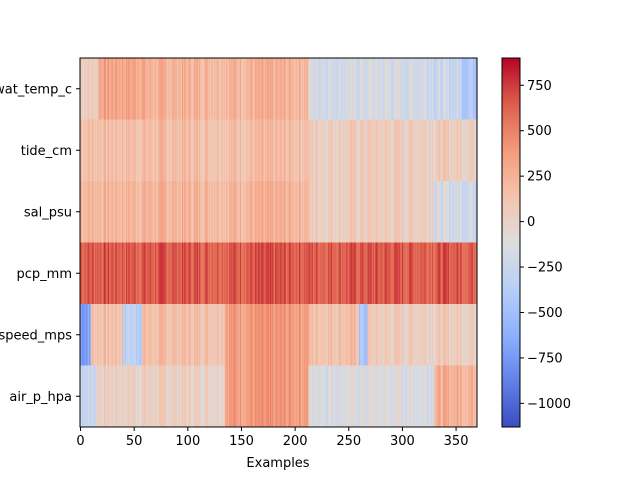 This screenshot has width=640, height=480. What do you see at coordinates (36, 89) in the screenshot?
I see `y-tick-label: wat_temp_c` at bounding box center [36, 89].